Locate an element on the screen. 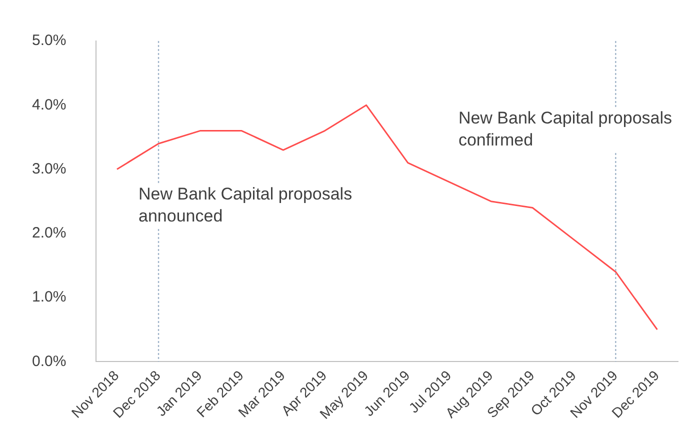  y-tick-label: 3.0% is located at coordinates (49, 169).